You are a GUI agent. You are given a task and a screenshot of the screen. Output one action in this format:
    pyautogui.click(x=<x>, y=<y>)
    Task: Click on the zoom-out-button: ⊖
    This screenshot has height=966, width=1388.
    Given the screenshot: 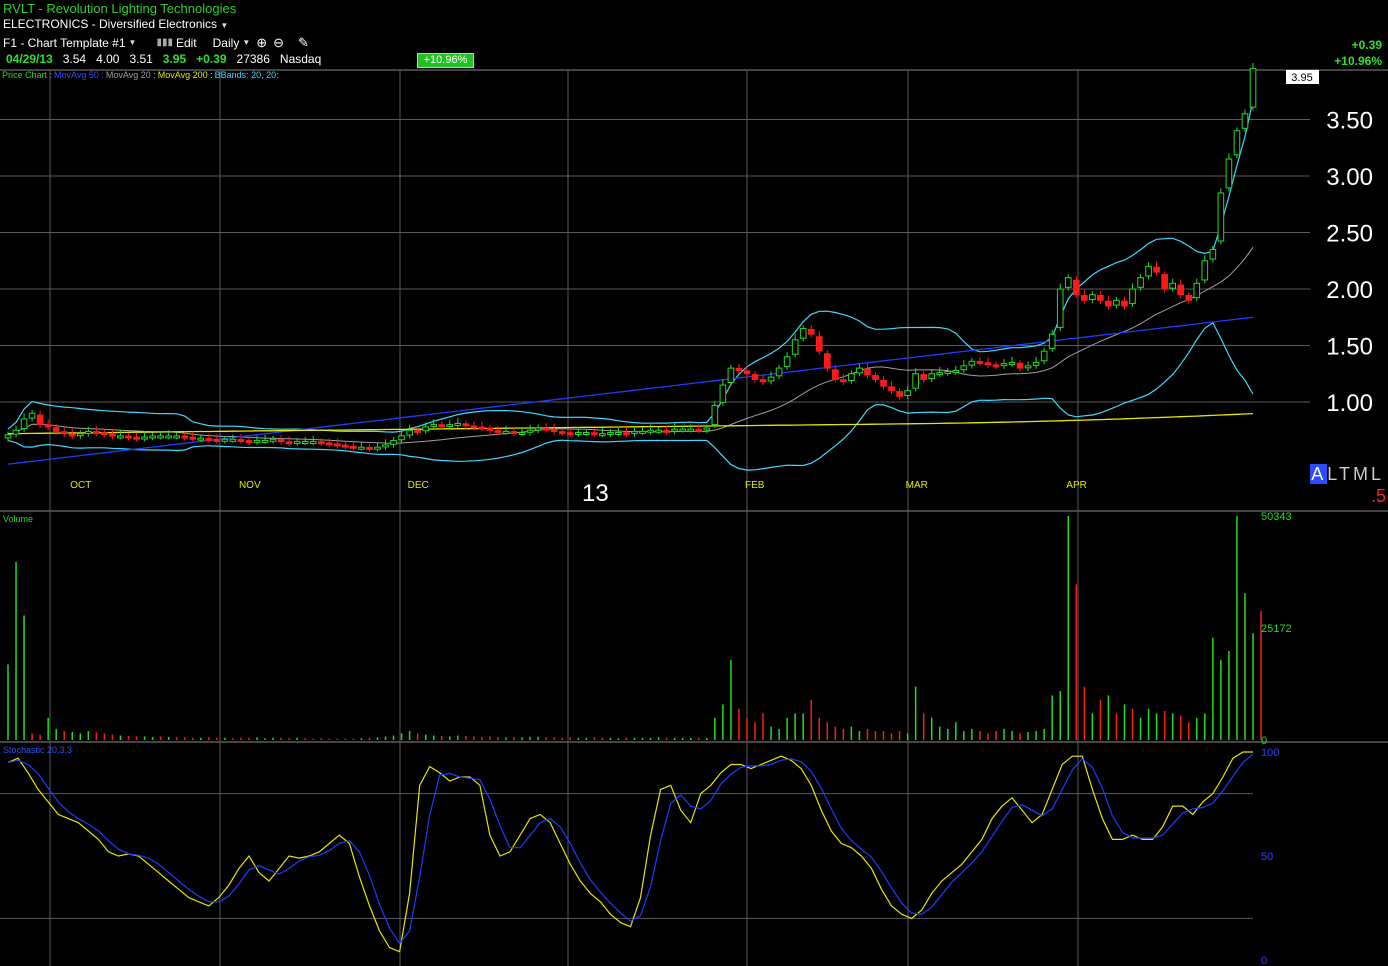 What is the action you would take?
    pyautogui.click(x=278, y=43)
    